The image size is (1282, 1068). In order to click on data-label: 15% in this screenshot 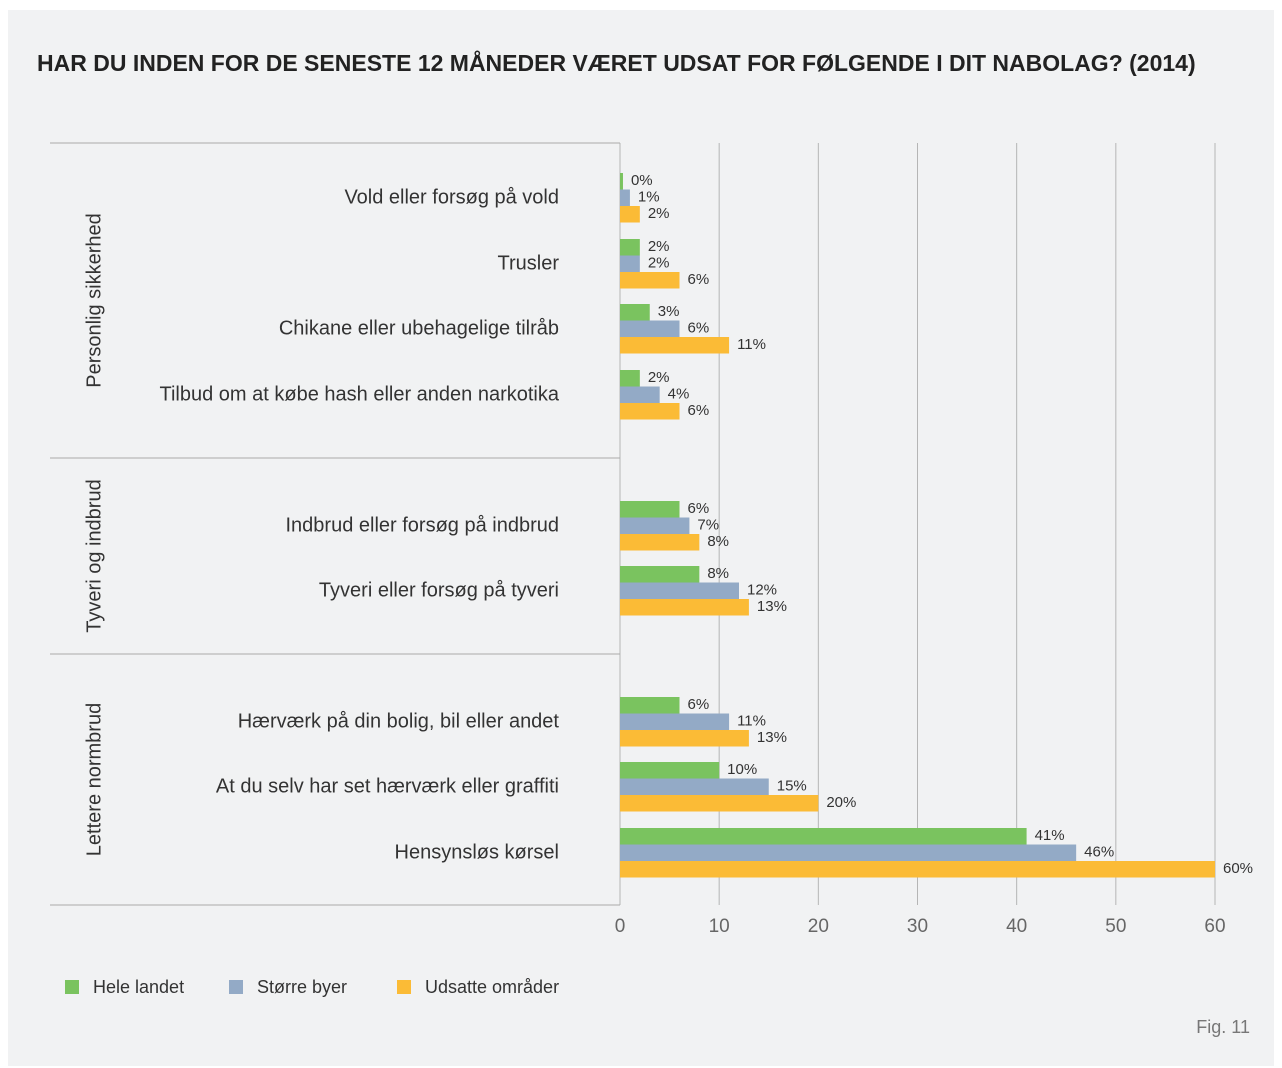, I will do `click(792, 786)`.